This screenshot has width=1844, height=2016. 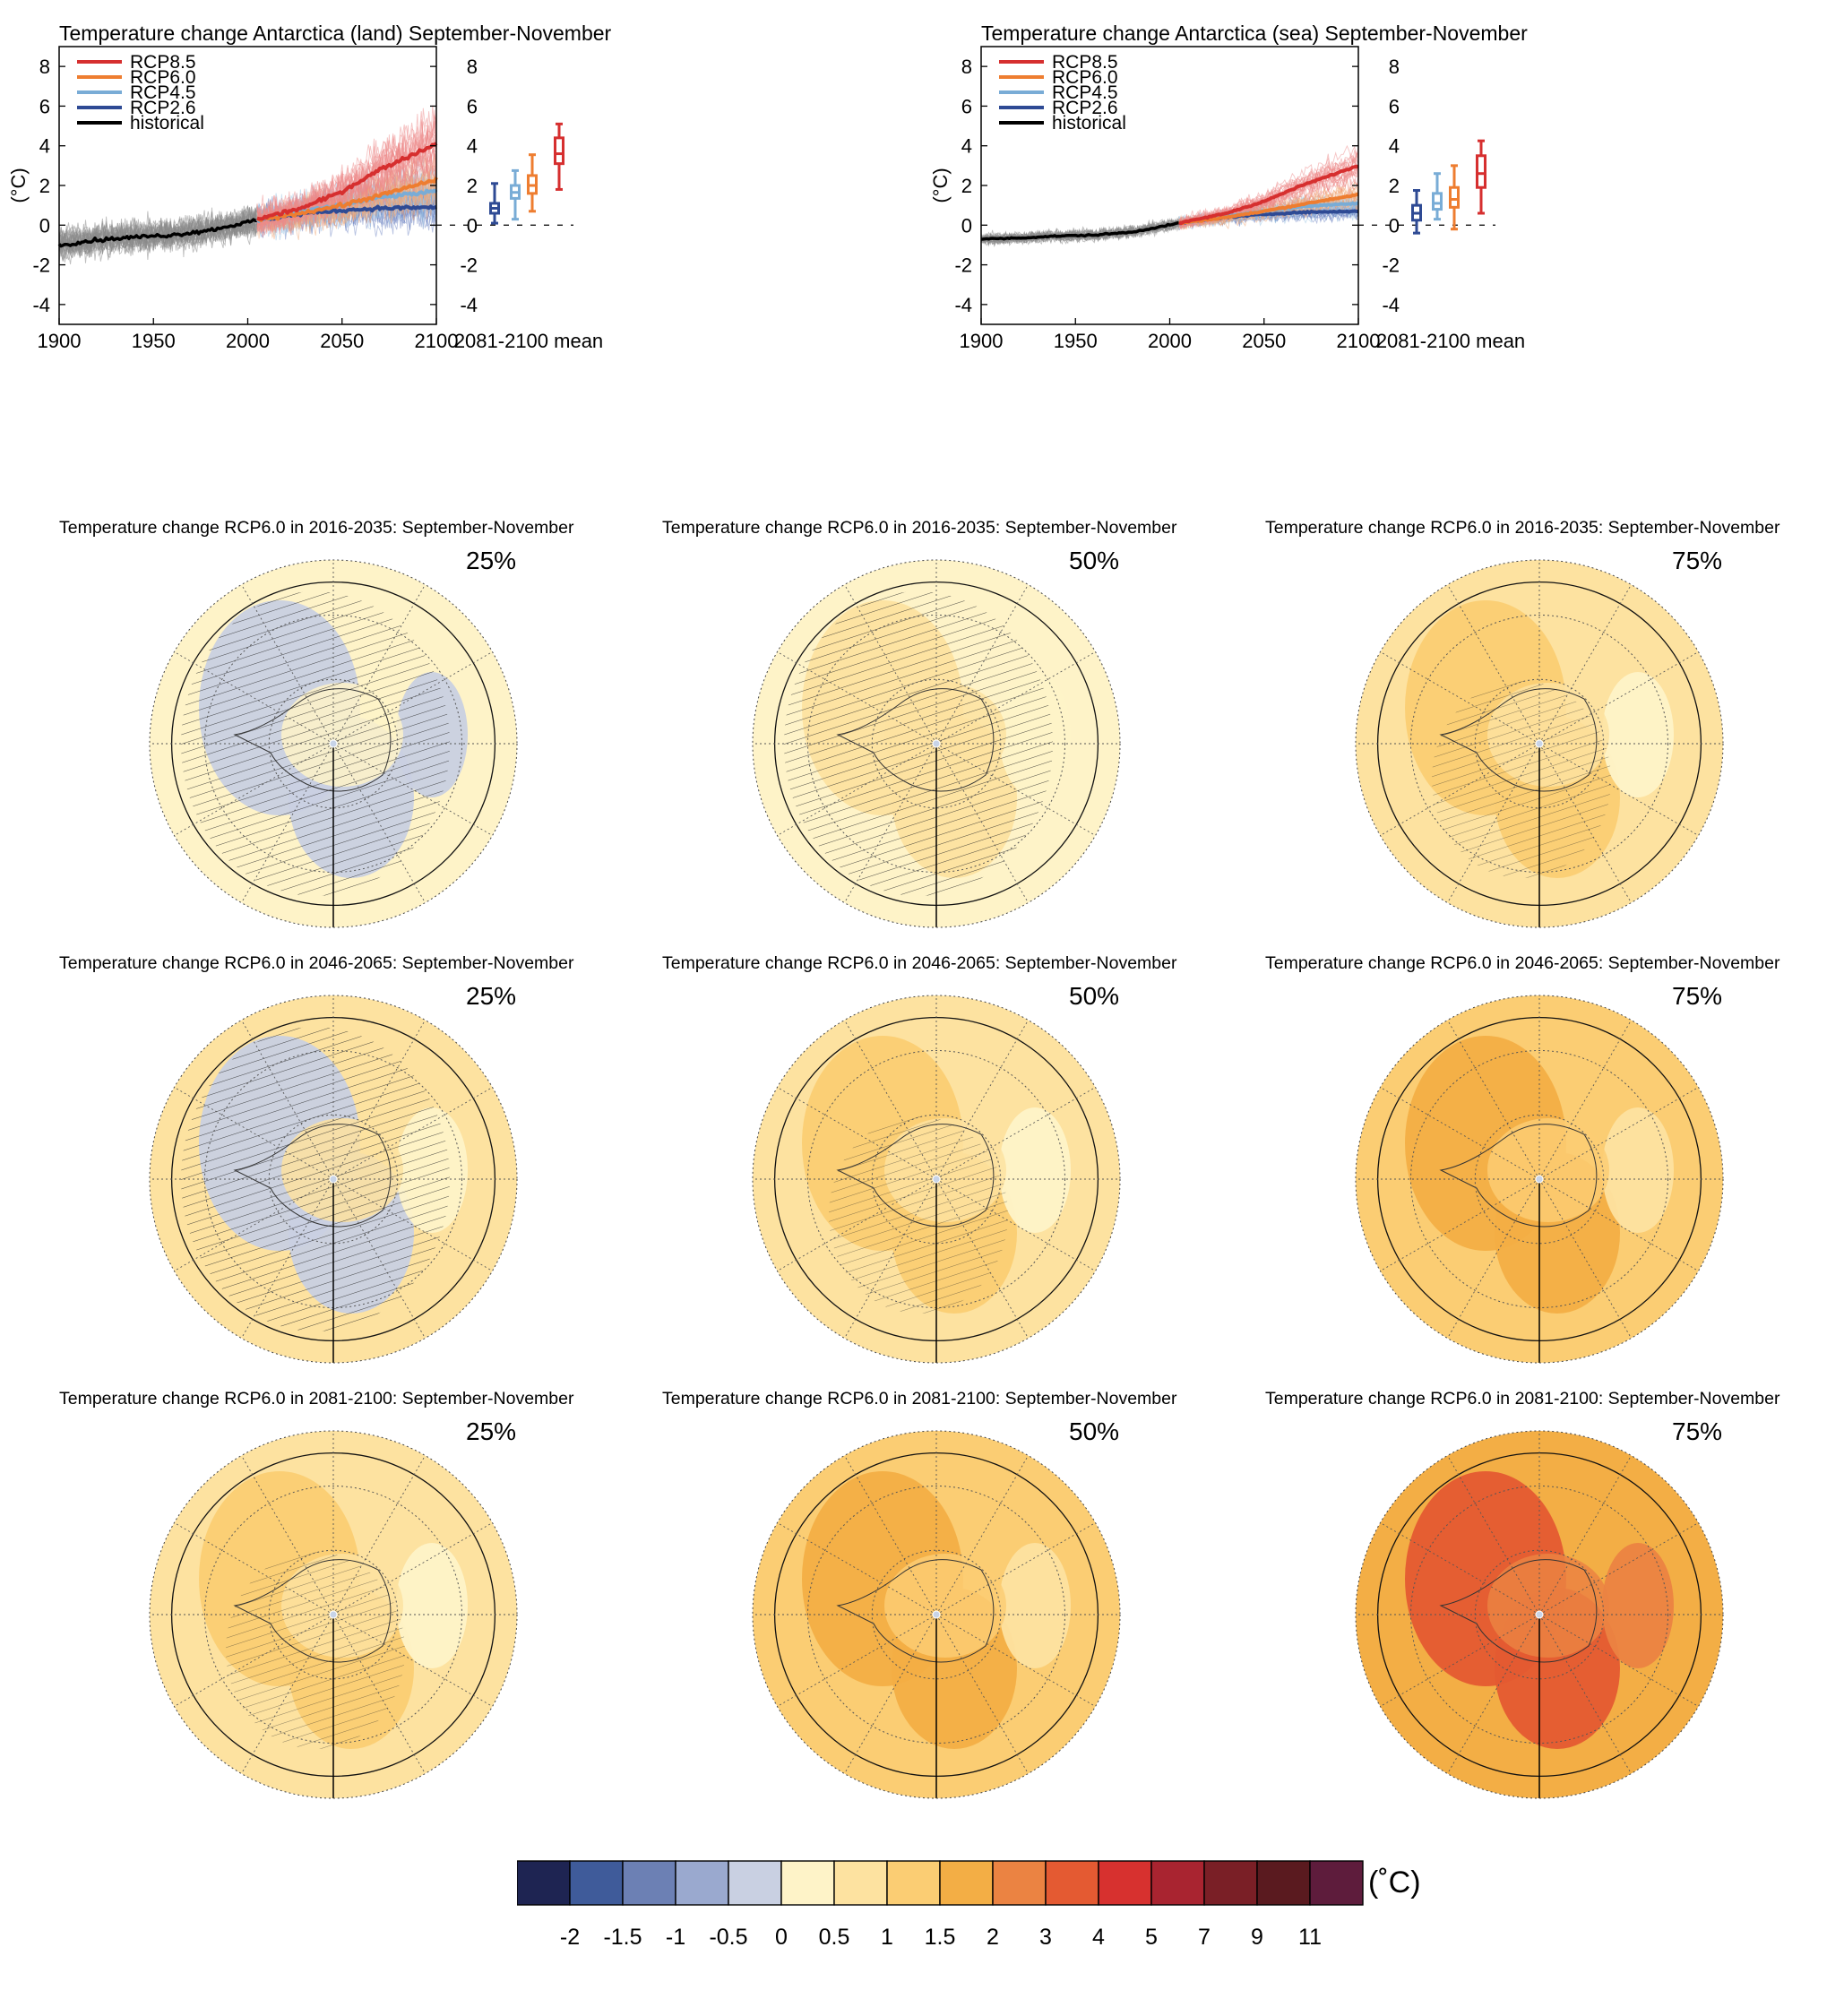 I want to click on y-tick-label: -2, so click(x=41, y=265).